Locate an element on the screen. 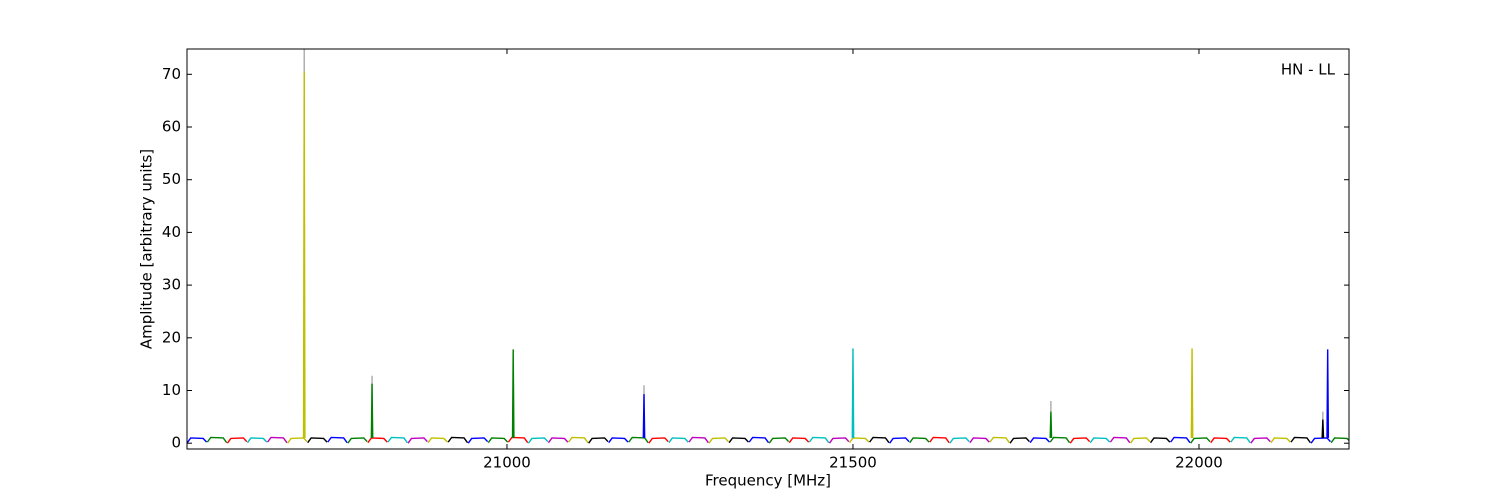 The width and height of the screenshot is (1500, 500). x-axis-label: Frequency [MHz] is located at coordinates (768, 481).